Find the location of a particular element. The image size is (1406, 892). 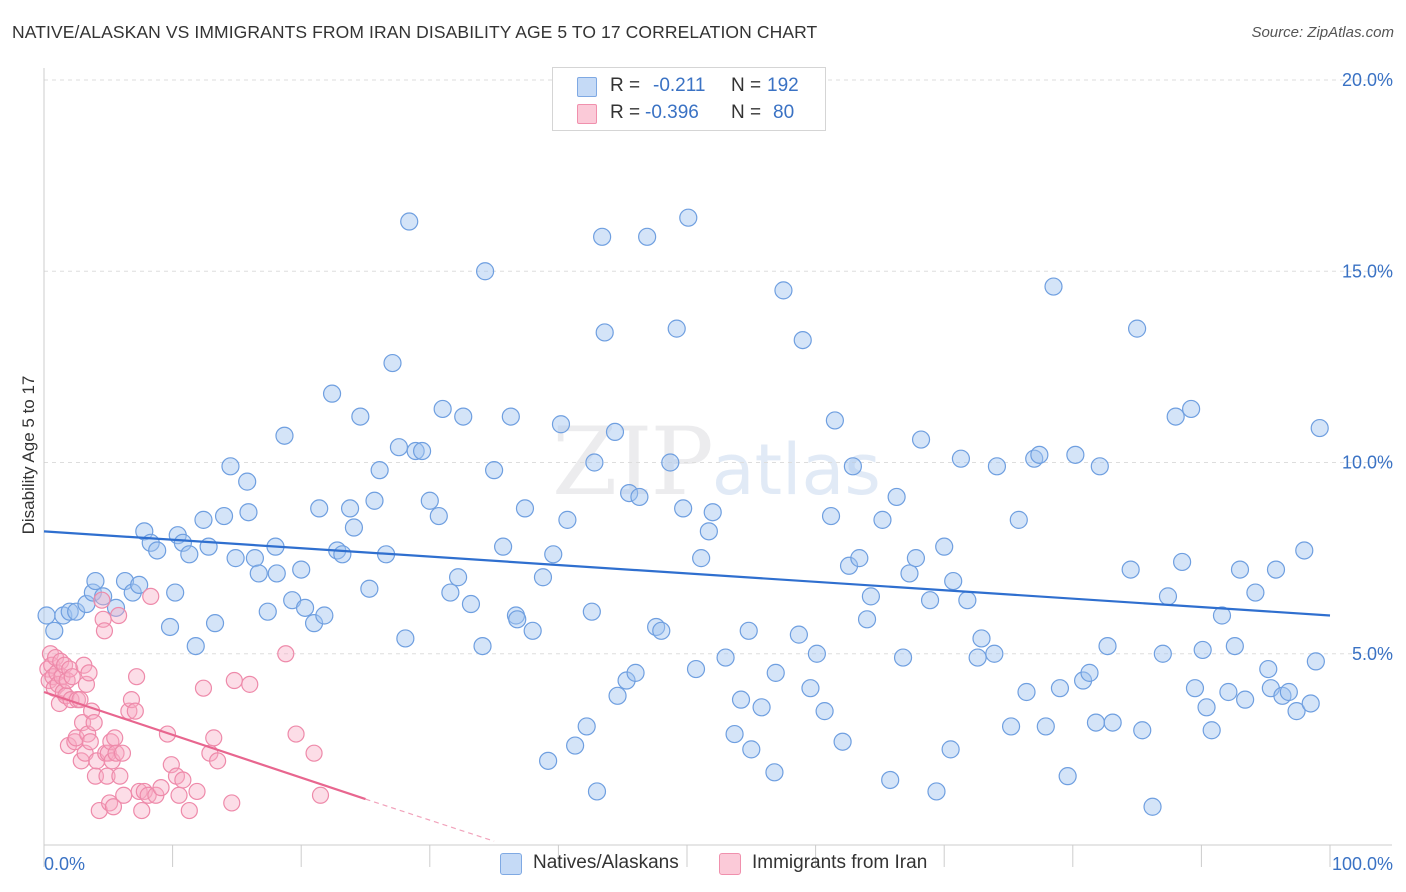

x-tick-label: 0.0% is located at coordinates (64, 864).